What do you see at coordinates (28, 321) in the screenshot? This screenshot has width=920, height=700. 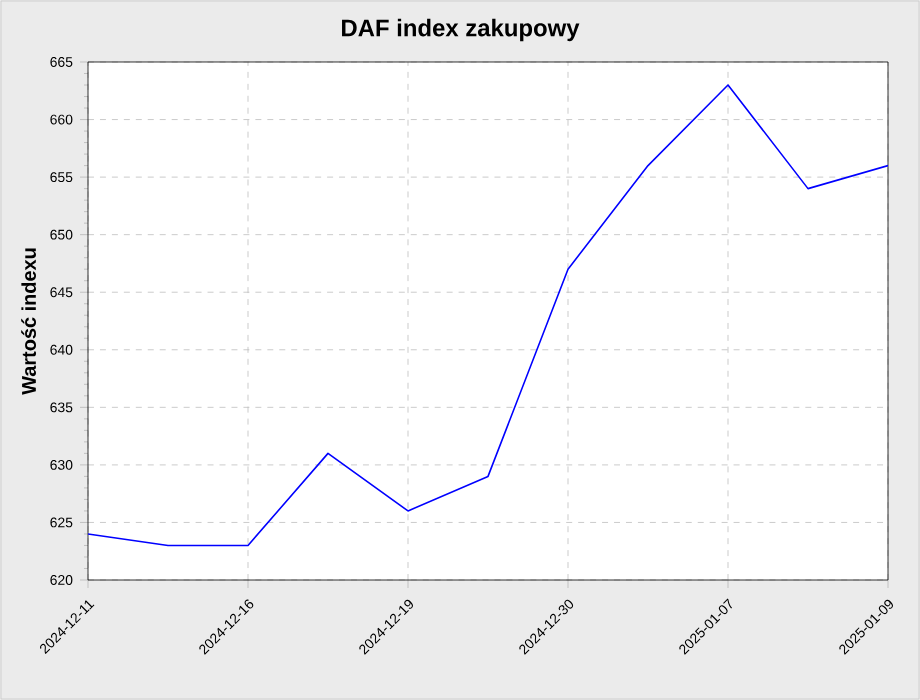 I see `y-axis-title: Wartość indexu` at bounding box center [28, 321].